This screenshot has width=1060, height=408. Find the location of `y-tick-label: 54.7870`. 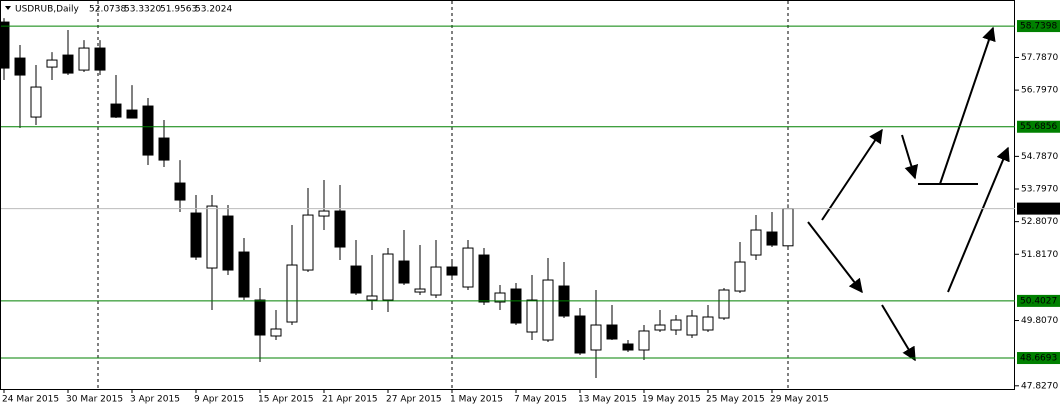

y-tick-label: 54.7870 is located at coordinates (1039, 157).